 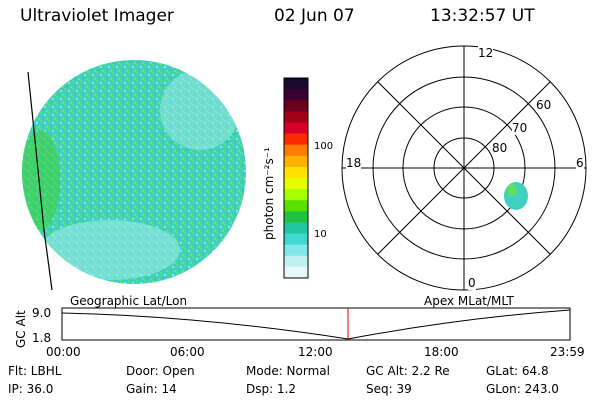 What do you see at coordinates (320, 234) in the screenshot?
I see `colorbar-tick-10: 10` at bounding box center [320, 234].